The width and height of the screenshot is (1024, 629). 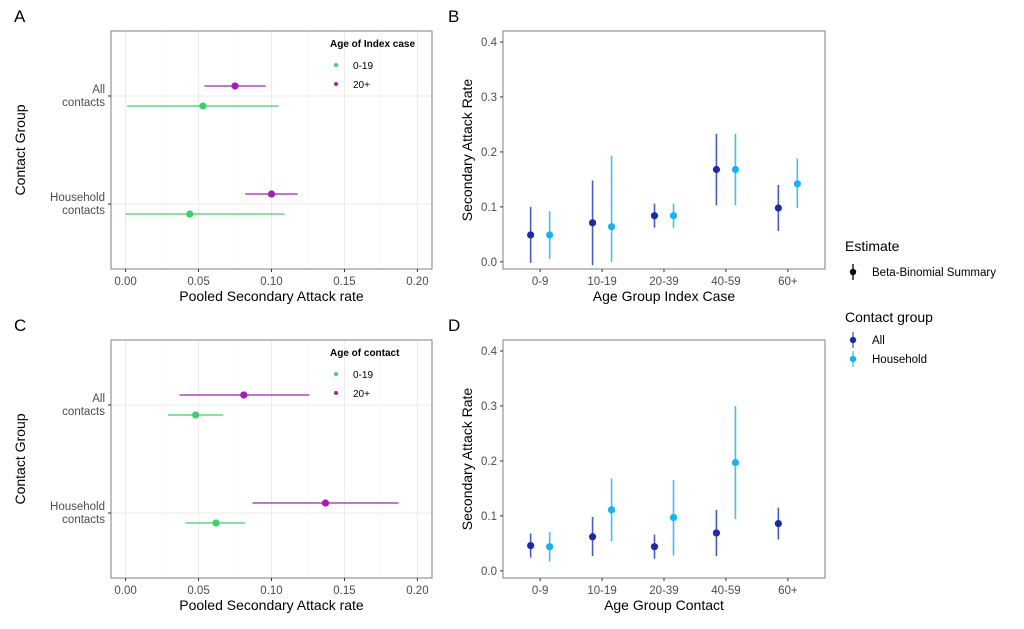 I want to click on legend-title-estimate: Estimate, so click(x=872, y=246).